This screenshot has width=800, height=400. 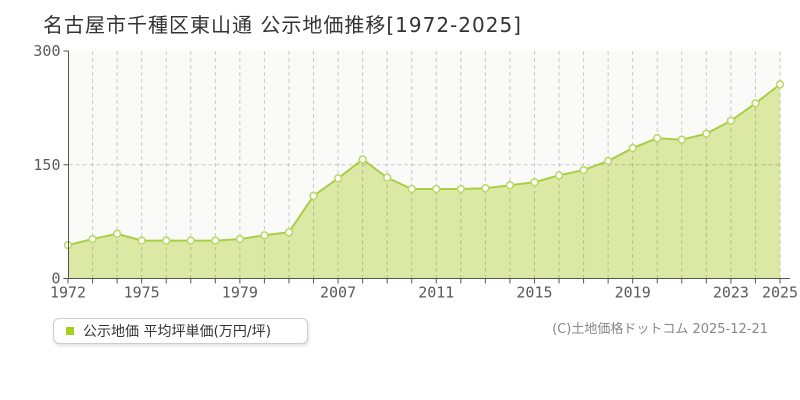 I want to click on x-tick-label: 2025, so click(x=780, y=293).